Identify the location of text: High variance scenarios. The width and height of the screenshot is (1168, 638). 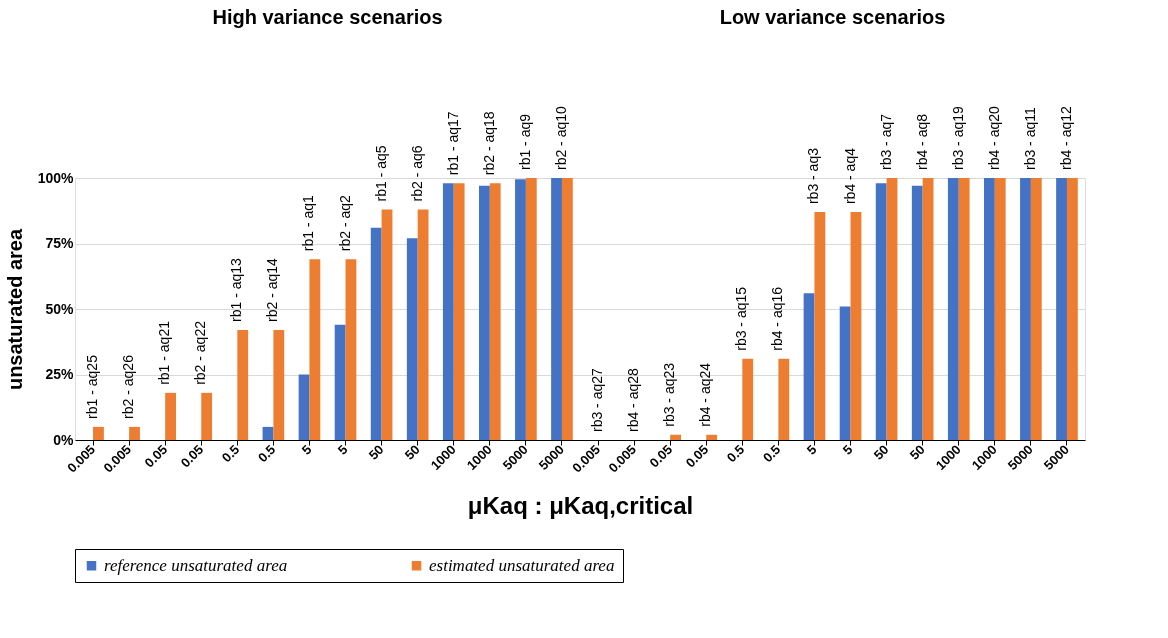
(327, 17).